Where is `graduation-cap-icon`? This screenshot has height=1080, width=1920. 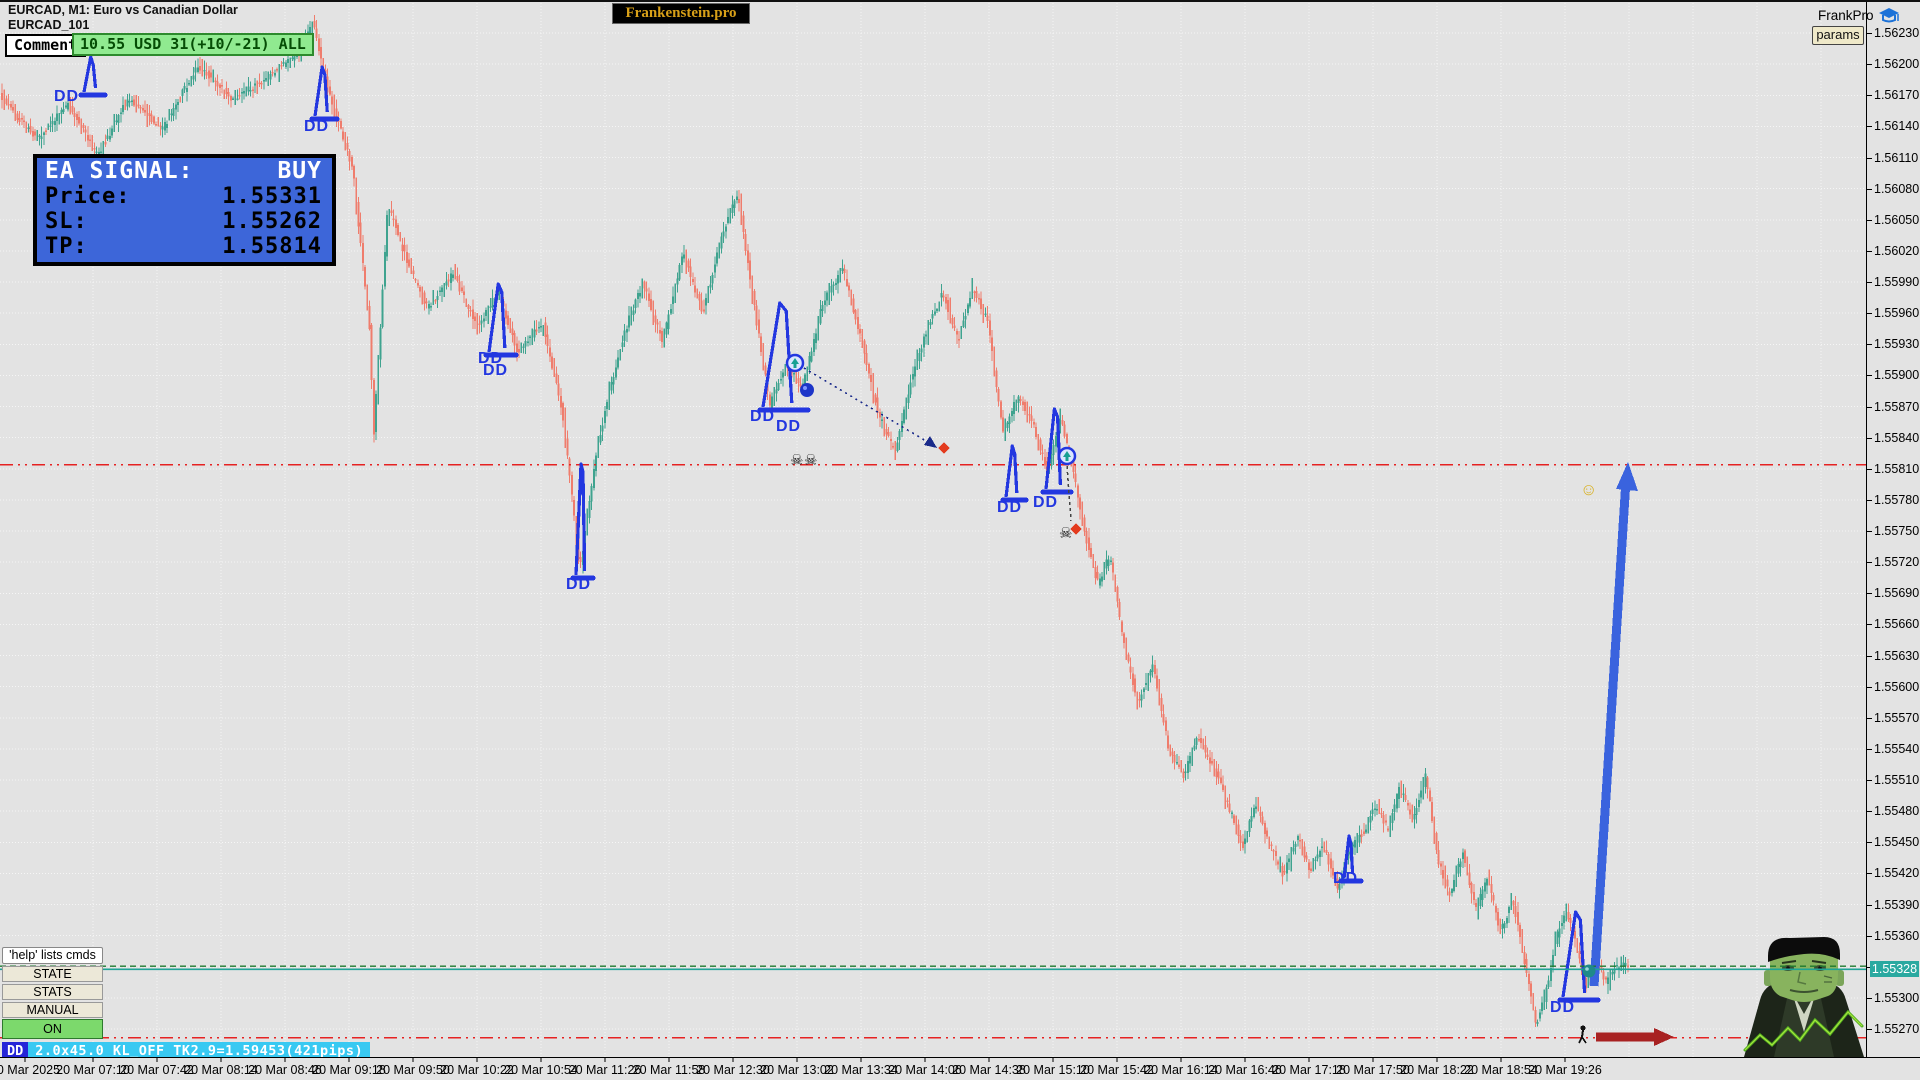
graduation-cap-icon is located at coordinates (1888, 15).